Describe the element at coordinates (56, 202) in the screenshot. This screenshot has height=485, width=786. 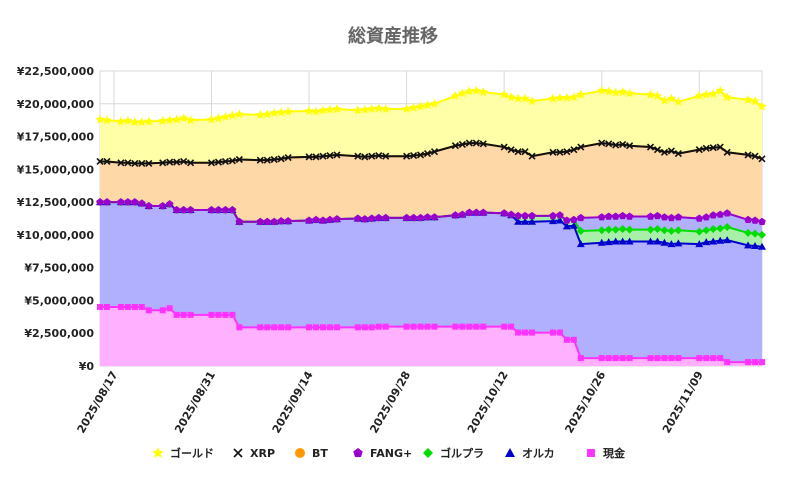
I see `y-tick-label: ¥12,500,000` at that location.